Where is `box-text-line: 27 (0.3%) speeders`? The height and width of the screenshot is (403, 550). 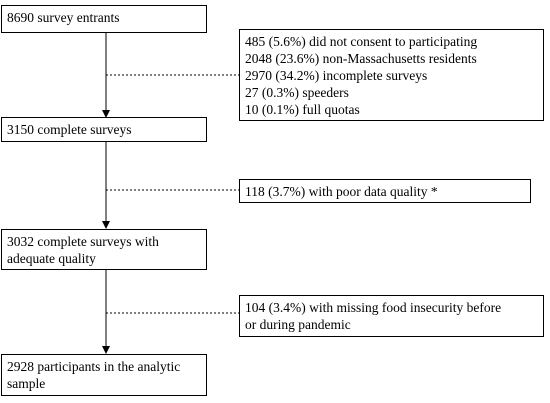 box-text-line: 27 (0.3%) speeders is located at coordinates (297, 92).